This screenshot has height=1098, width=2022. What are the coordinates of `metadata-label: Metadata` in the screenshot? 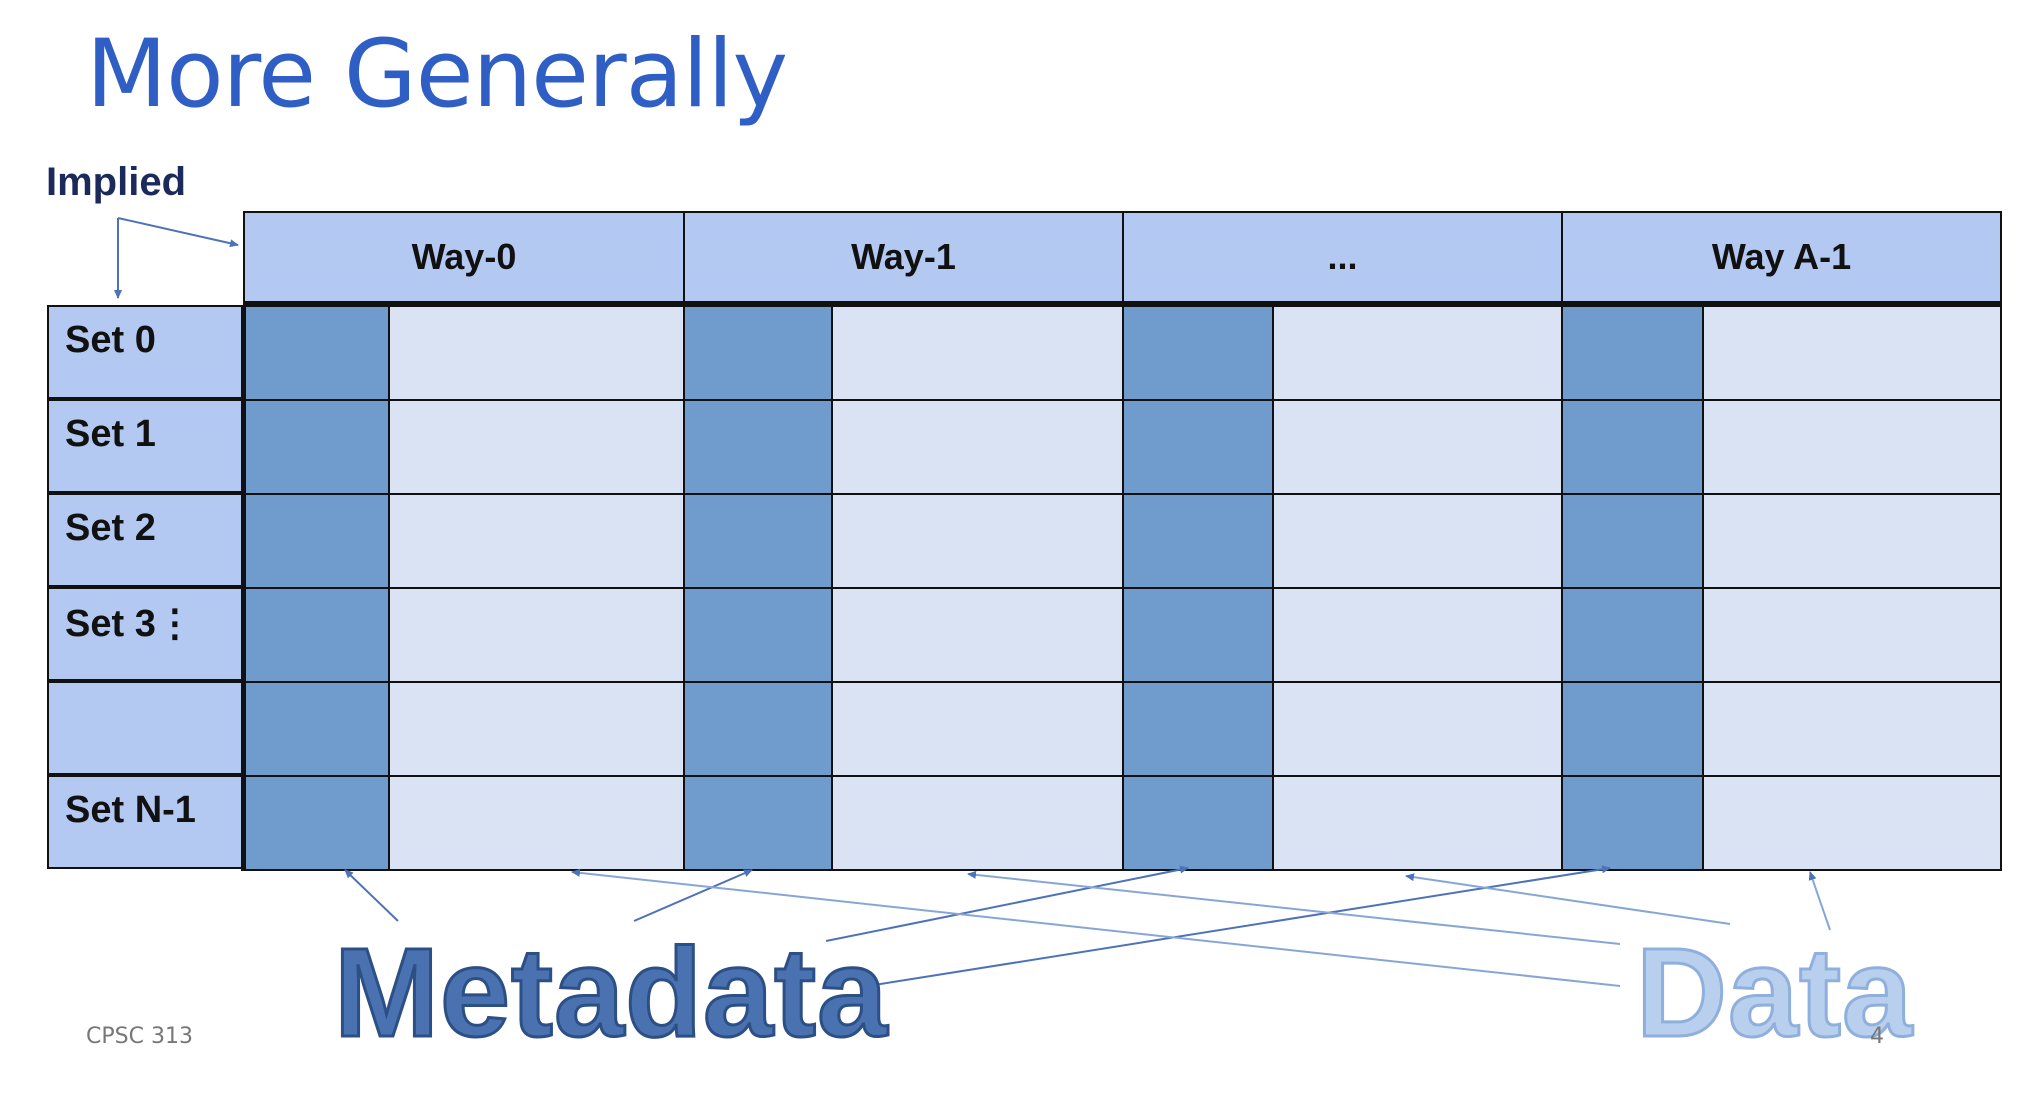 It's located at (610, 993).